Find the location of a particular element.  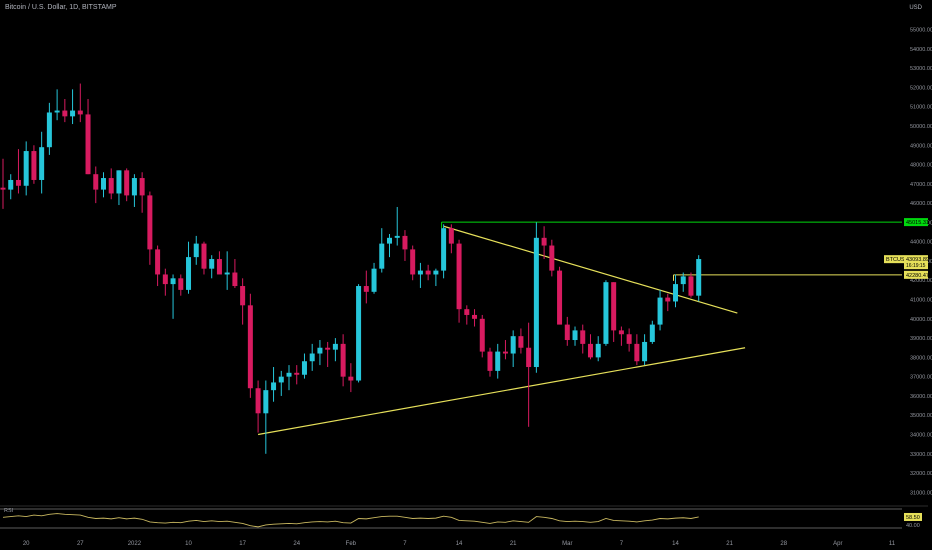

rsi-value-badge is located at coordinates (913, 516).